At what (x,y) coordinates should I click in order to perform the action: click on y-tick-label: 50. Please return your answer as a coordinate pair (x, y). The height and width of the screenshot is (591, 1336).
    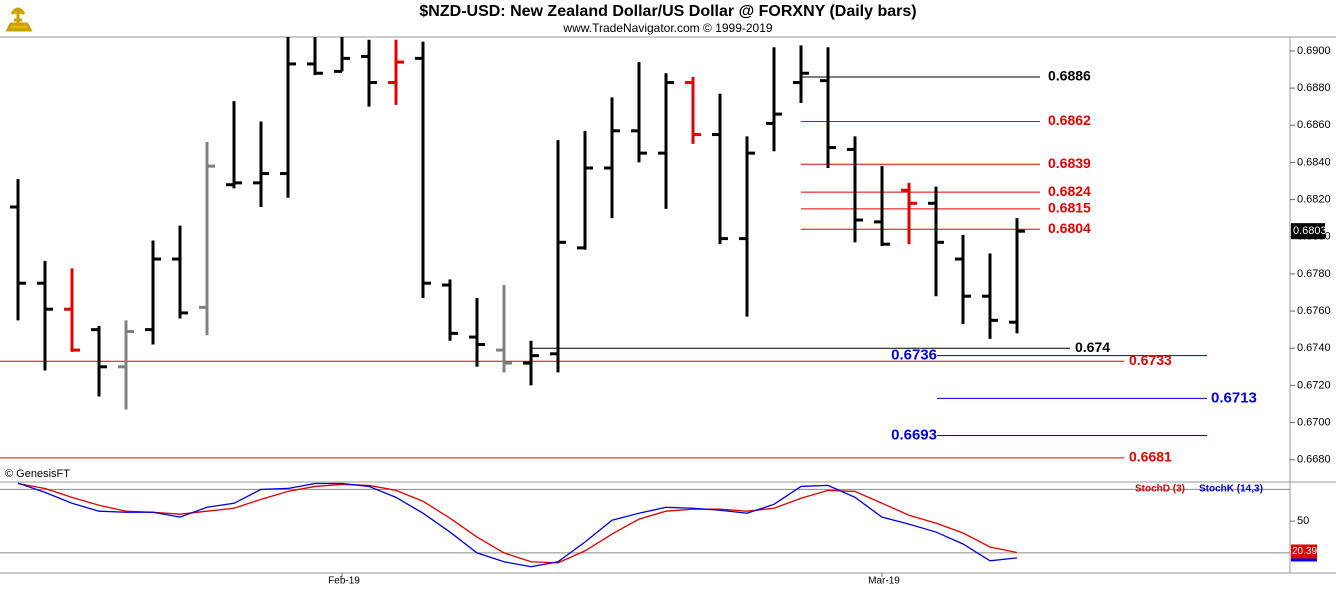
    Looking at the image, I should click on (1303, 521).